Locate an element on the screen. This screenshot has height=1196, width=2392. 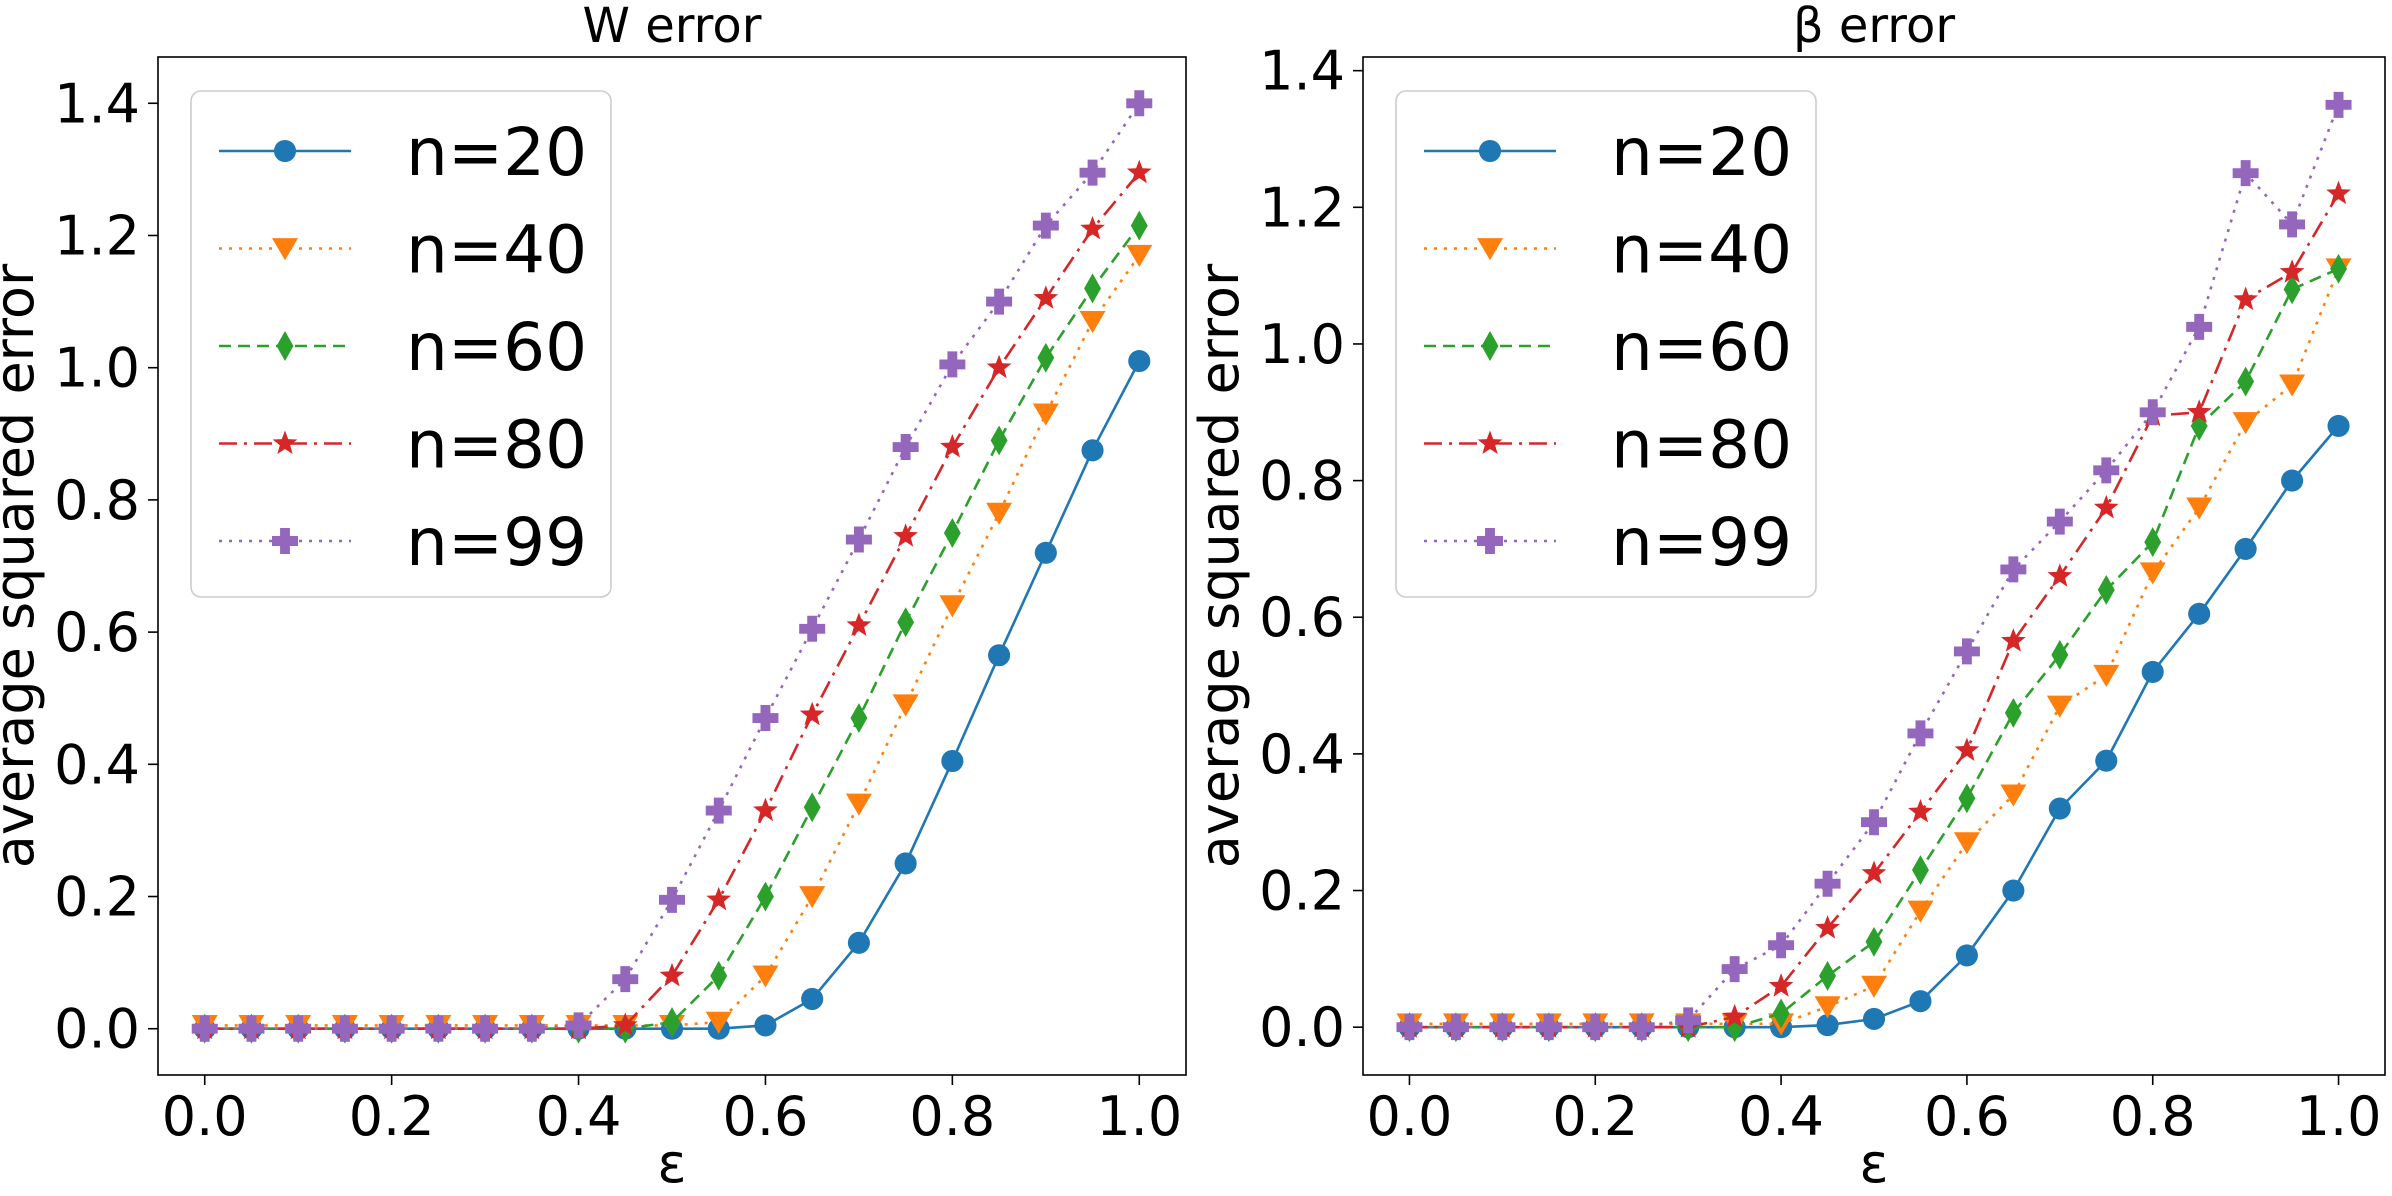
x-tick-label: 0.2 is located at coordinates (392, 1116).